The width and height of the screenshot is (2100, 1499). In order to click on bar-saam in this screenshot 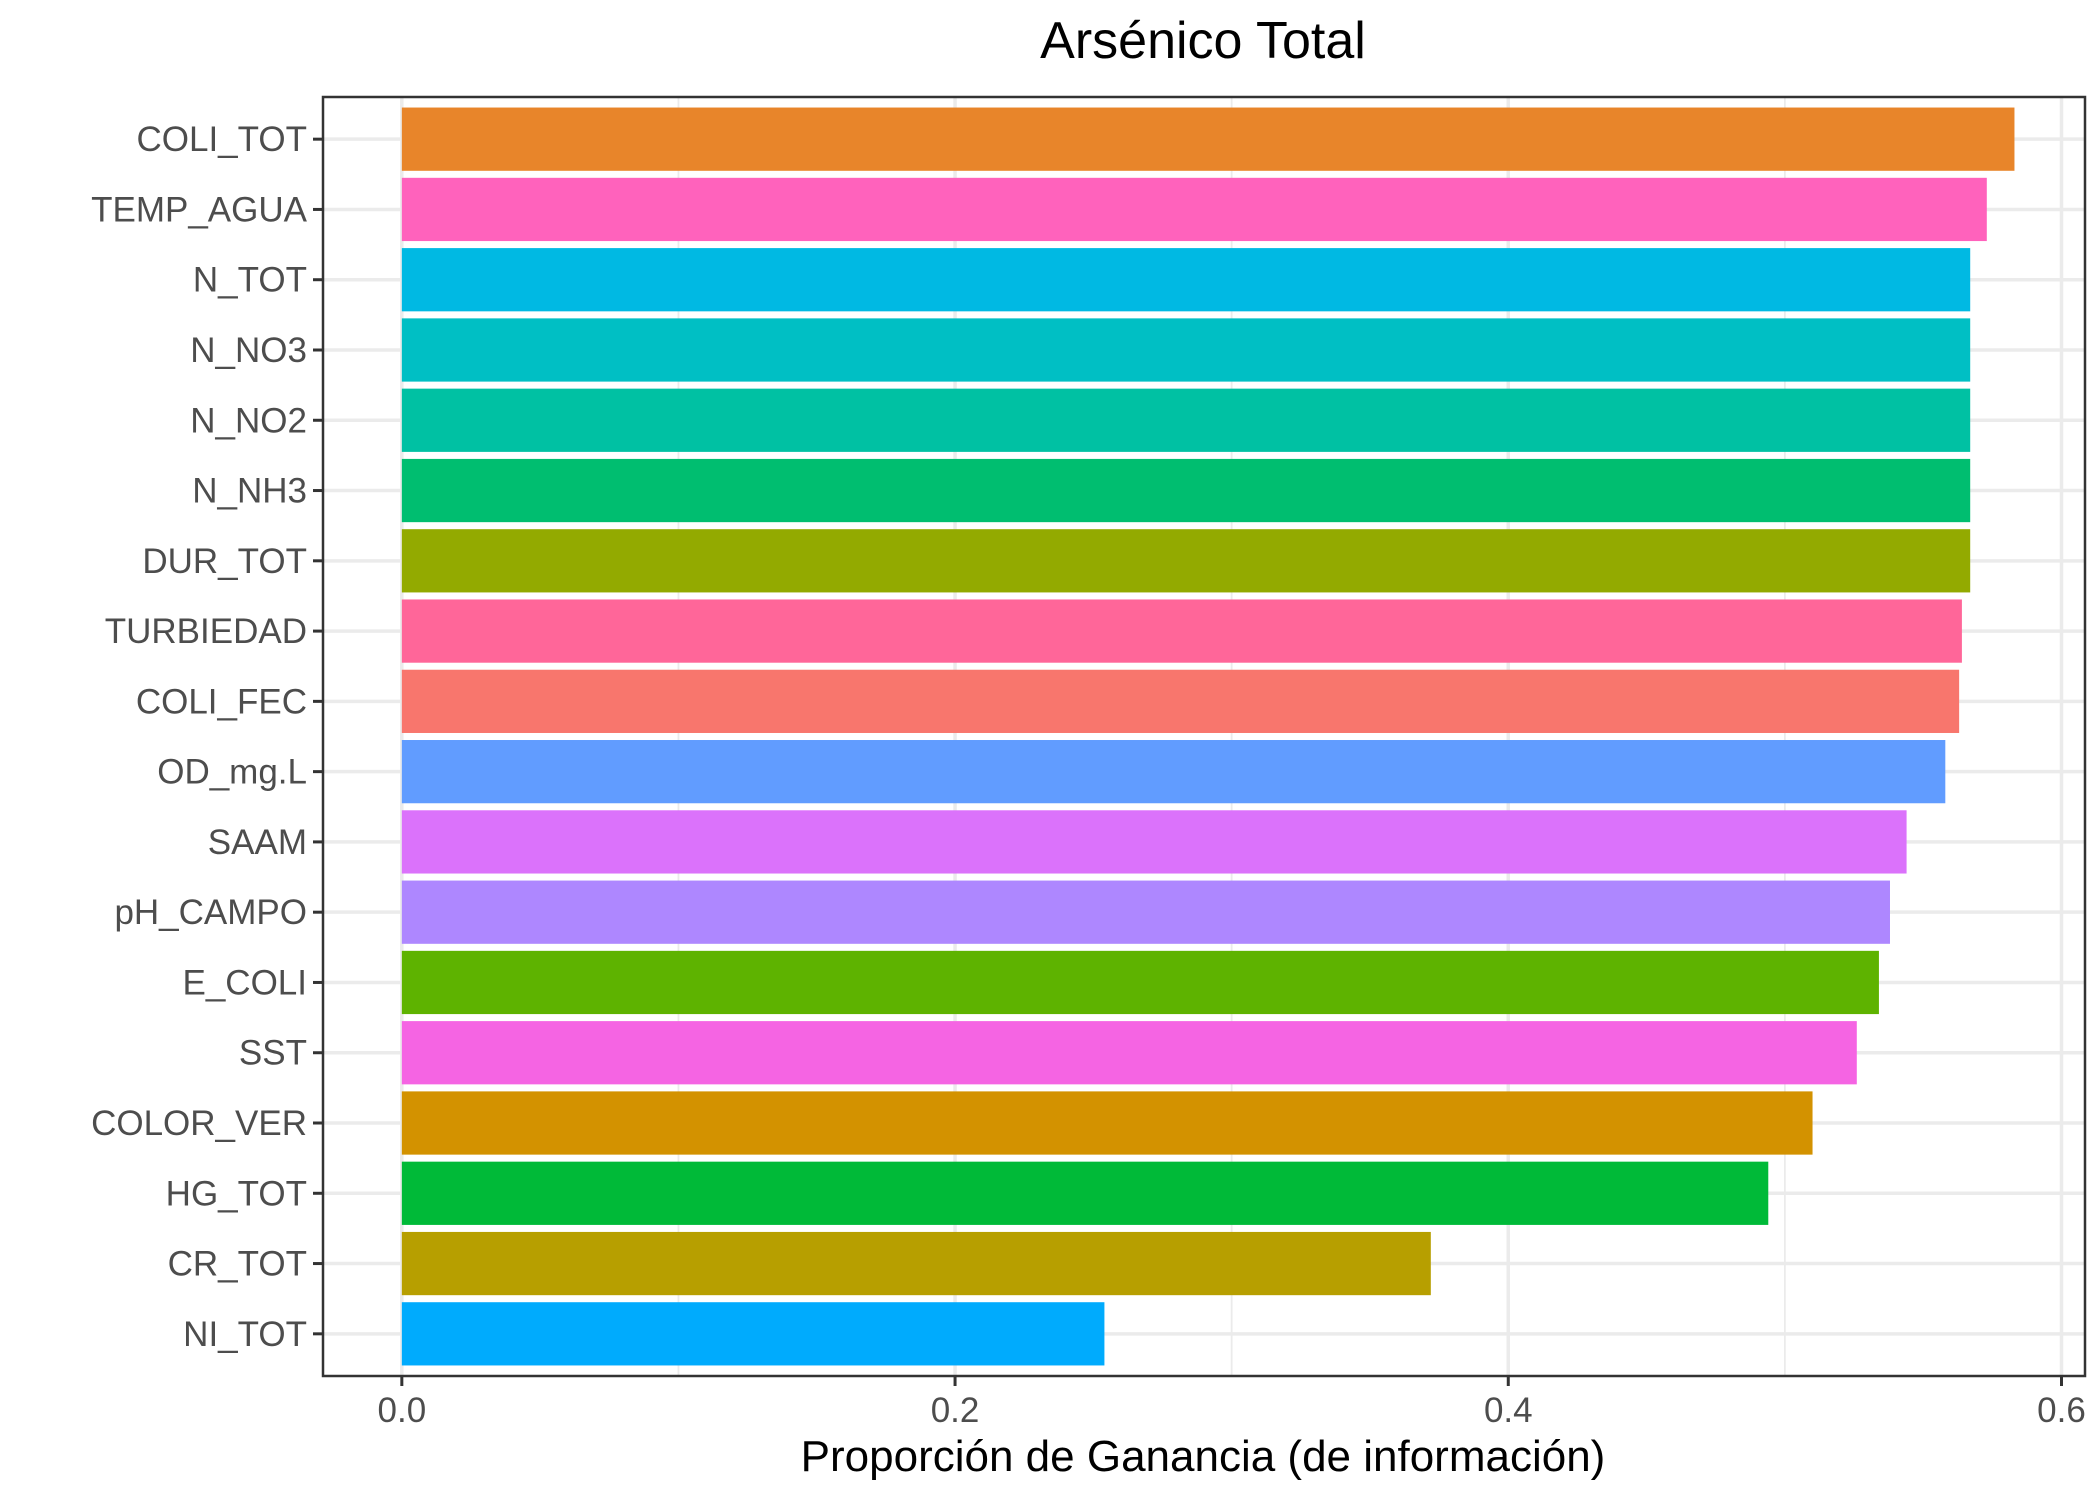, I will do `click(1154, 842)`.